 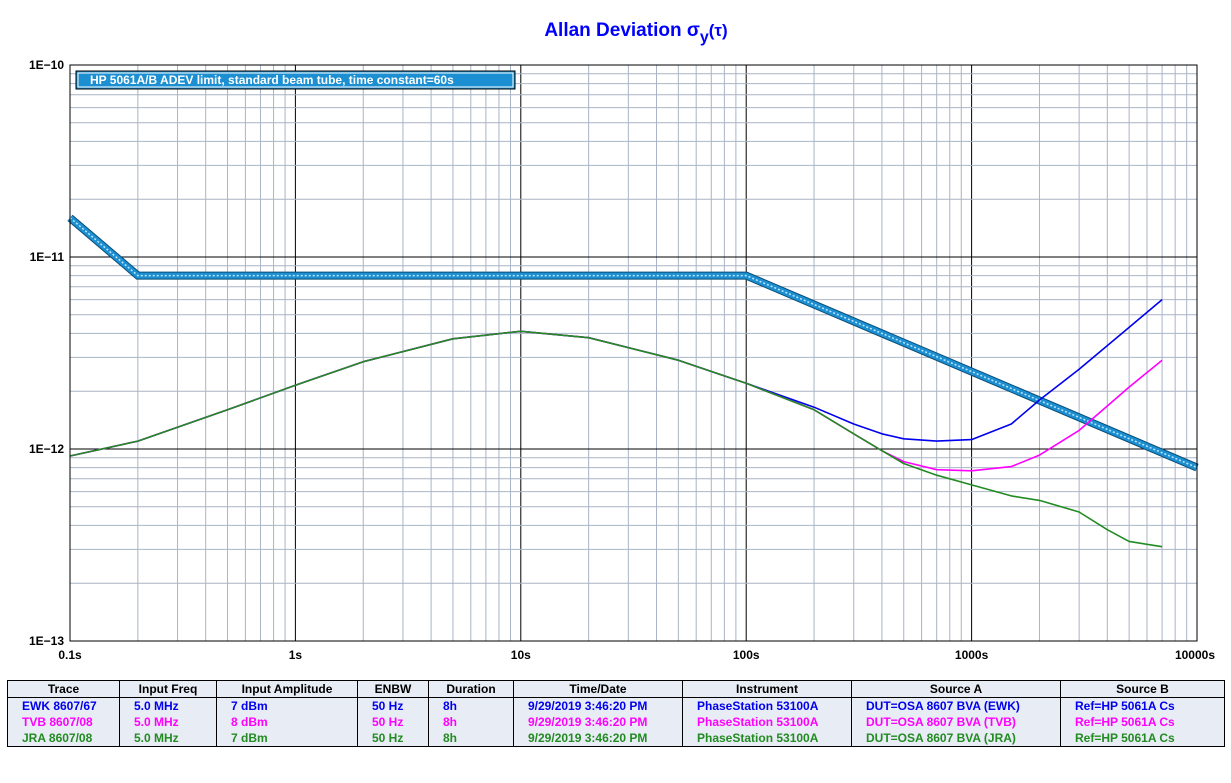 I want to click on table-cell: DUT=OSA 8607 BVA (JRA), so click(x=956, y=738).